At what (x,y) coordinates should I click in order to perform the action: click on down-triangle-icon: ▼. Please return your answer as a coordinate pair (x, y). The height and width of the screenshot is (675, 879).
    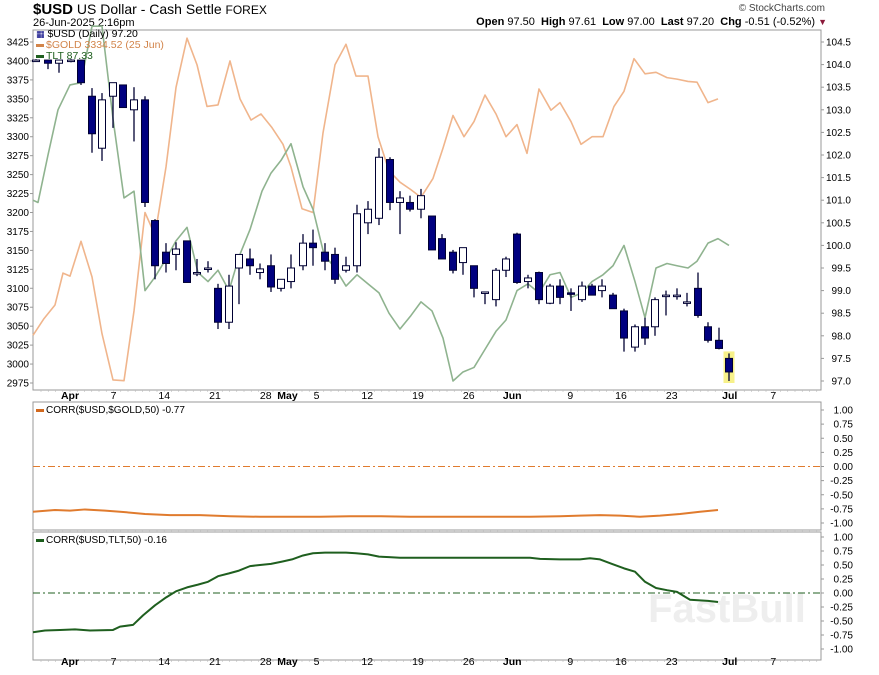
    Looking at the image, I should click on (822, 22).